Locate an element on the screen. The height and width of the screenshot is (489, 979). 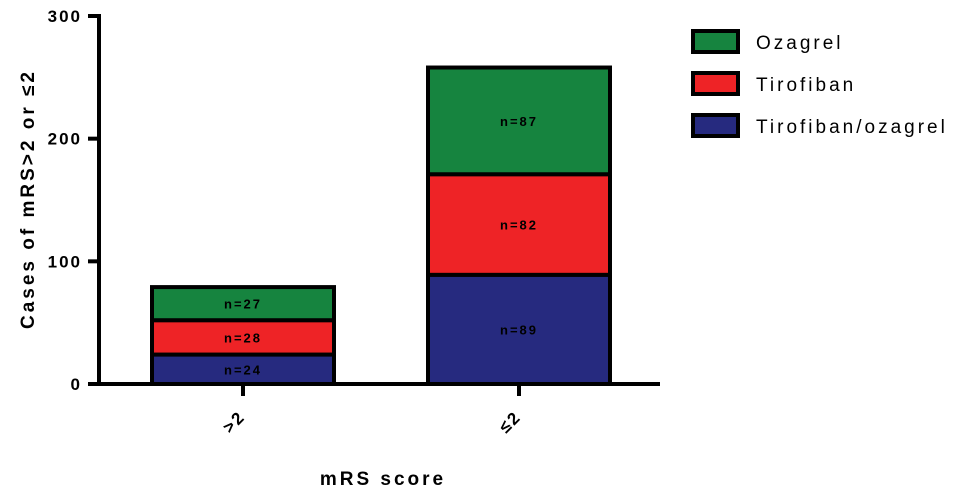
x-axis-title: mRS score is located at coordinates (383, 479).